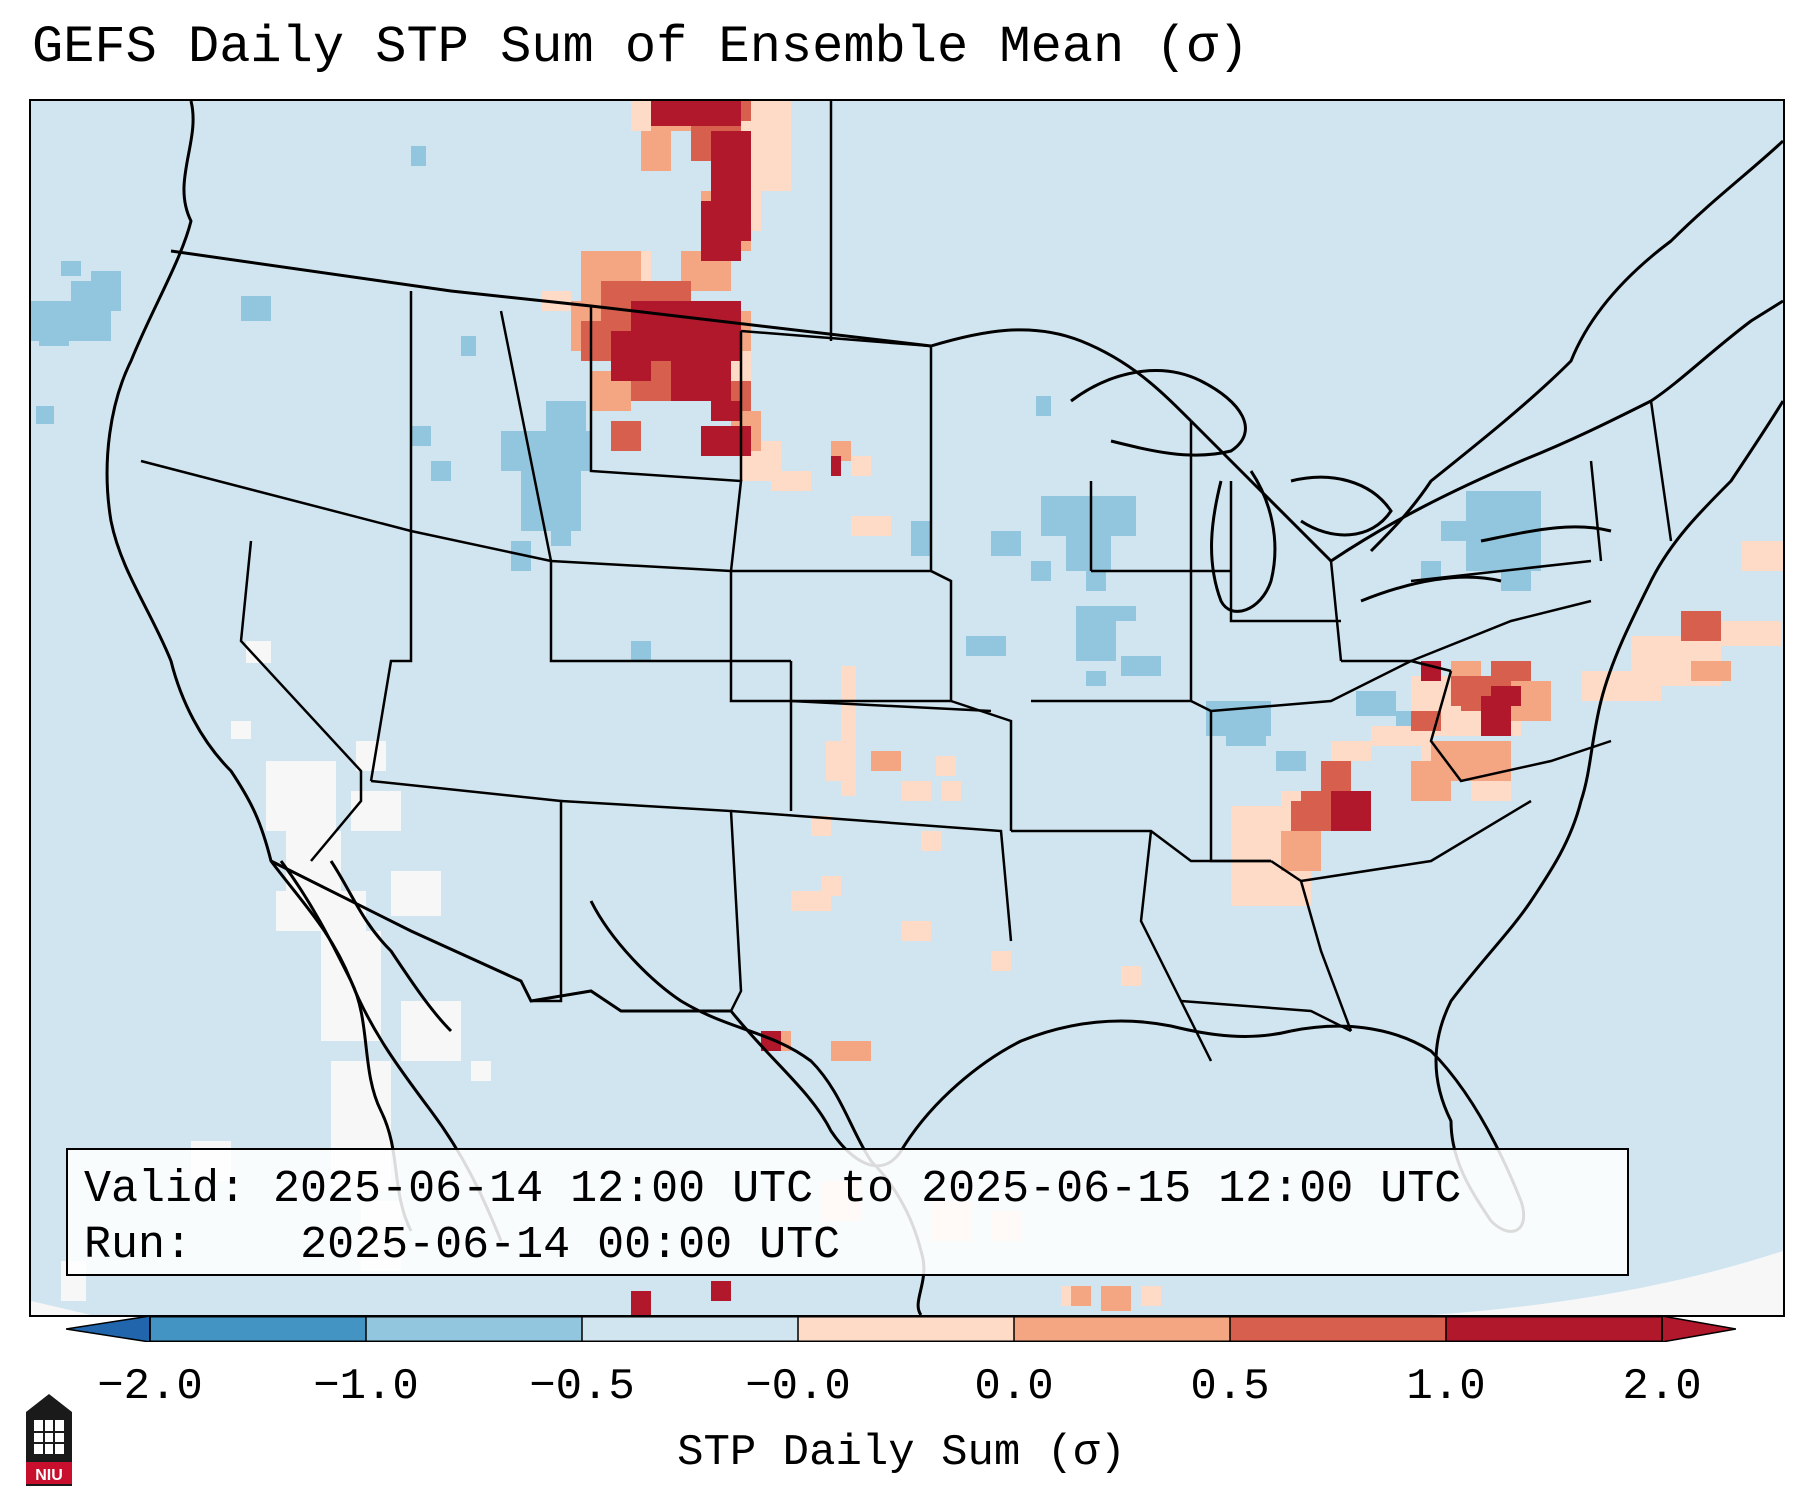  Describe the element at coordinates (640, 47) in the screenshot. I see `map-title: GEFS Daily STP Sum of Ensemble Mean (σ)` at that location.